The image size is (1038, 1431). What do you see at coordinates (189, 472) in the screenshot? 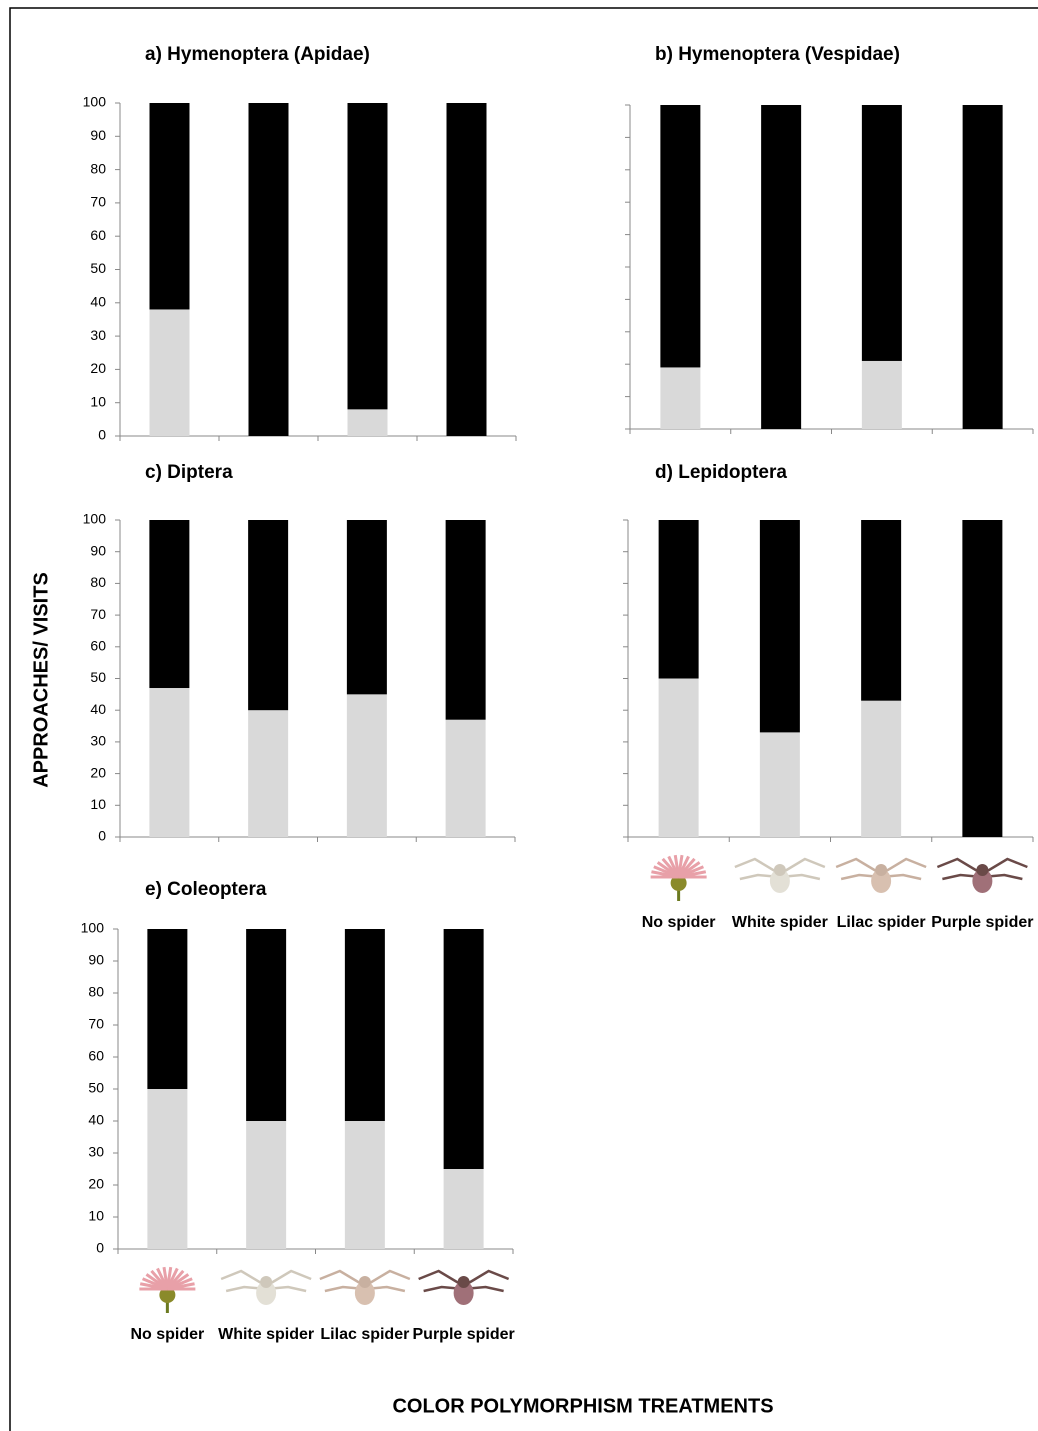
I see `panel-title: c) Diptera` at bounding box center [189, 472].